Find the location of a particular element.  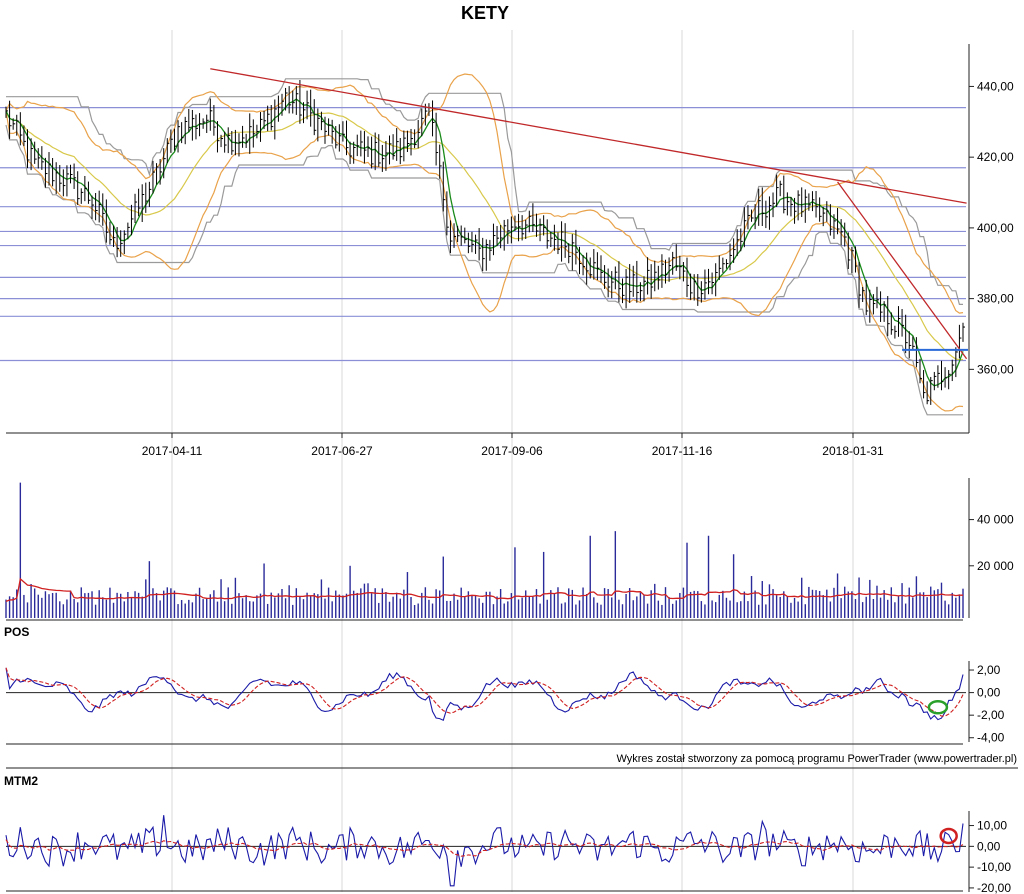

pos-signal-line is located at coordinates (484, 692).